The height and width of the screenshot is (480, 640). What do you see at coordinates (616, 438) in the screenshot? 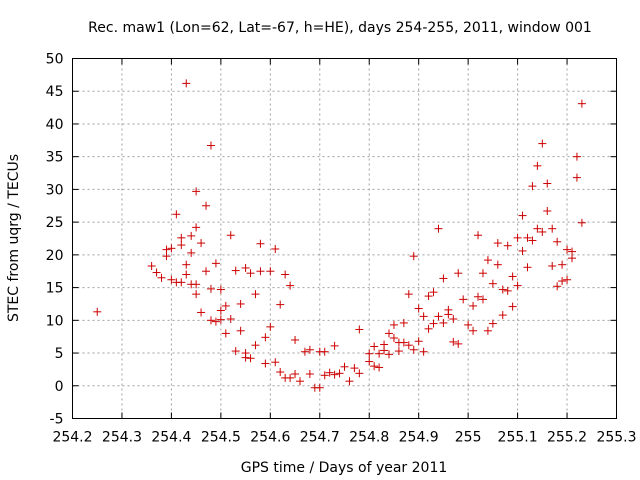
I see `x-tick-label: 255.3` at bounding box center [616, 438].